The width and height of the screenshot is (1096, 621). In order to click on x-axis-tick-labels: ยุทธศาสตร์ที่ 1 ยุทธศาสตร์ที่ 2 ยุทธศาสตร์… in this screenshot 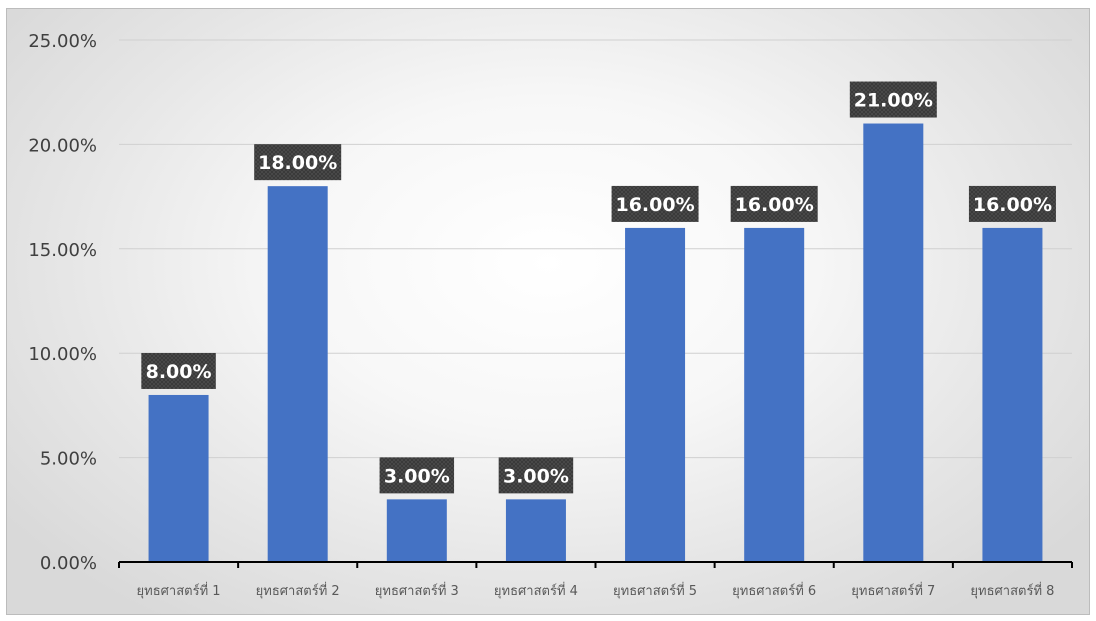, I will do `click(596, 590)`.